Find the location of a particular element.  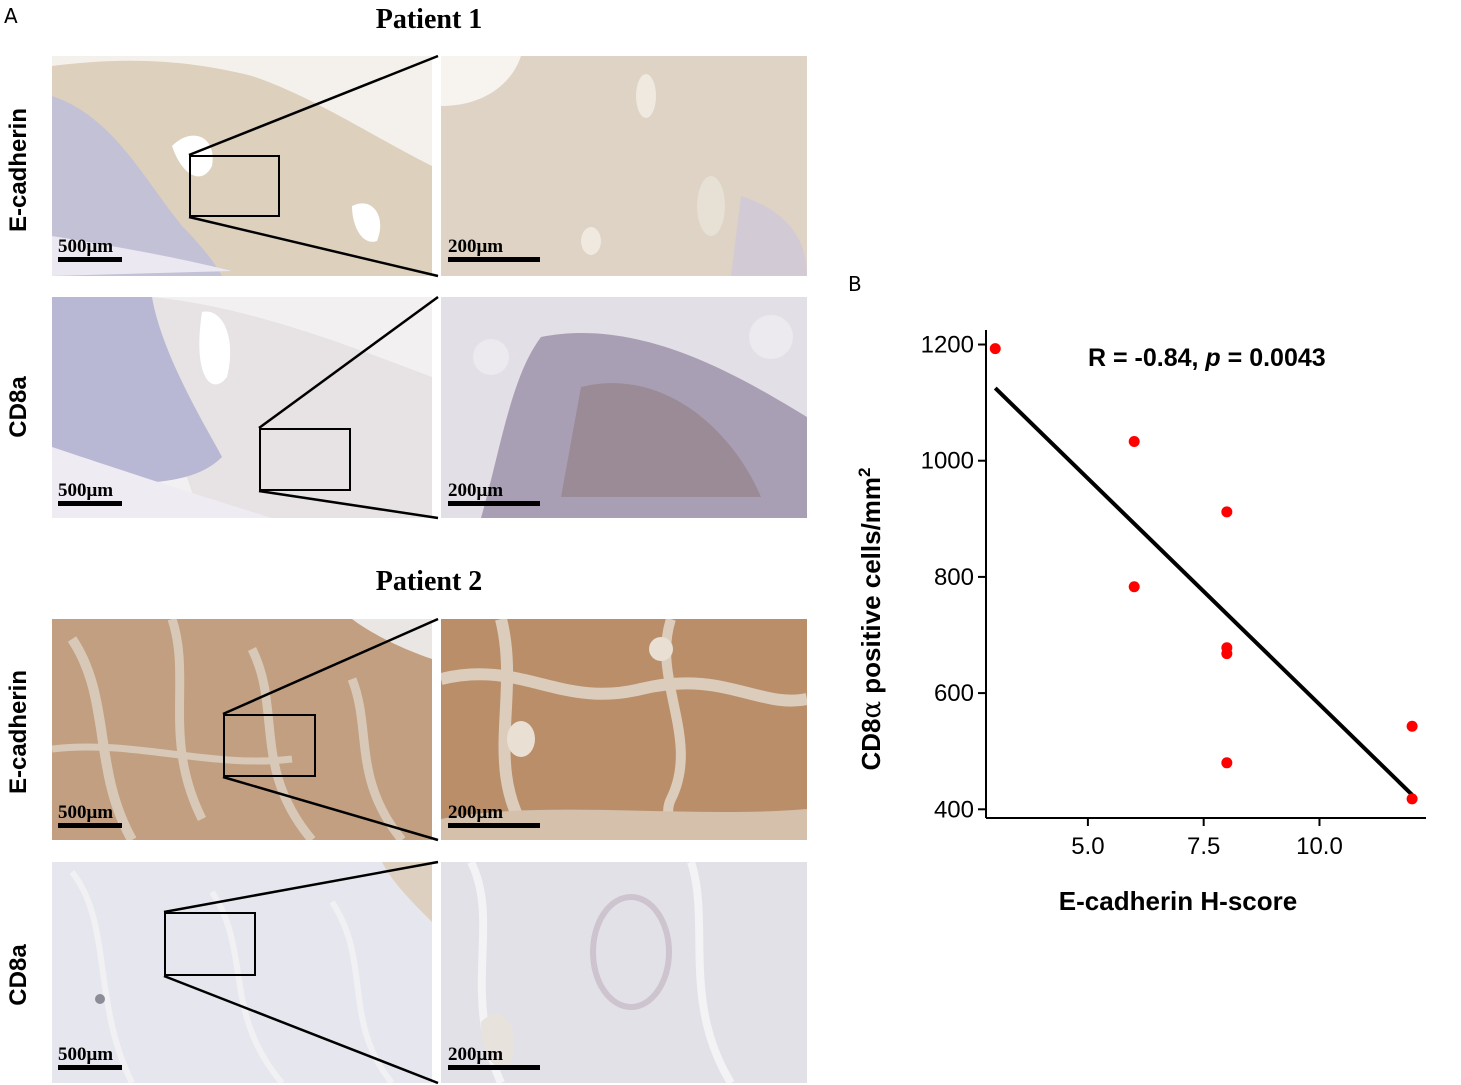

x-tick-label: 5.0 is located at coordinates (1087, 846).